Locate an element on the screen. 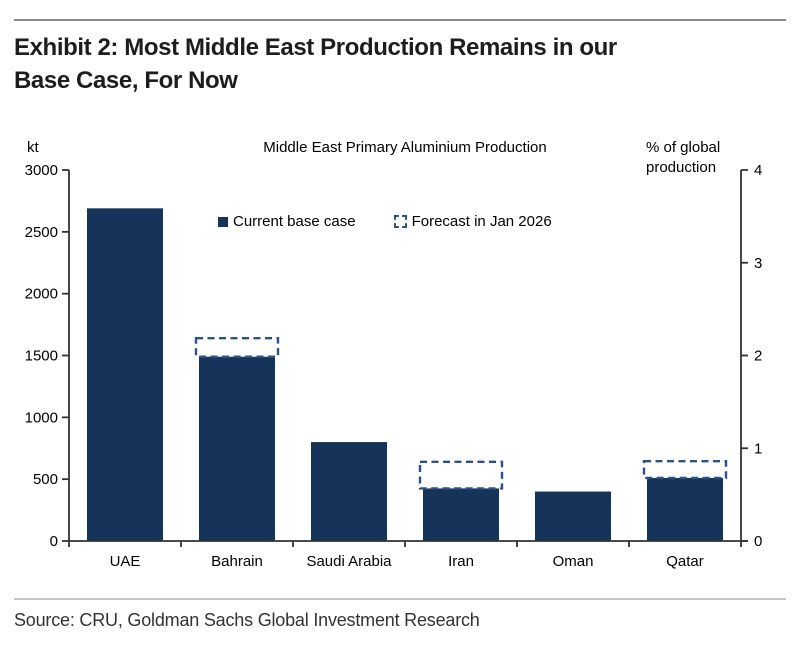 Image resolution: width=800 pixels, height=646 pixels. solid-bar-swatch-icon is located at coordinates (223, 221).